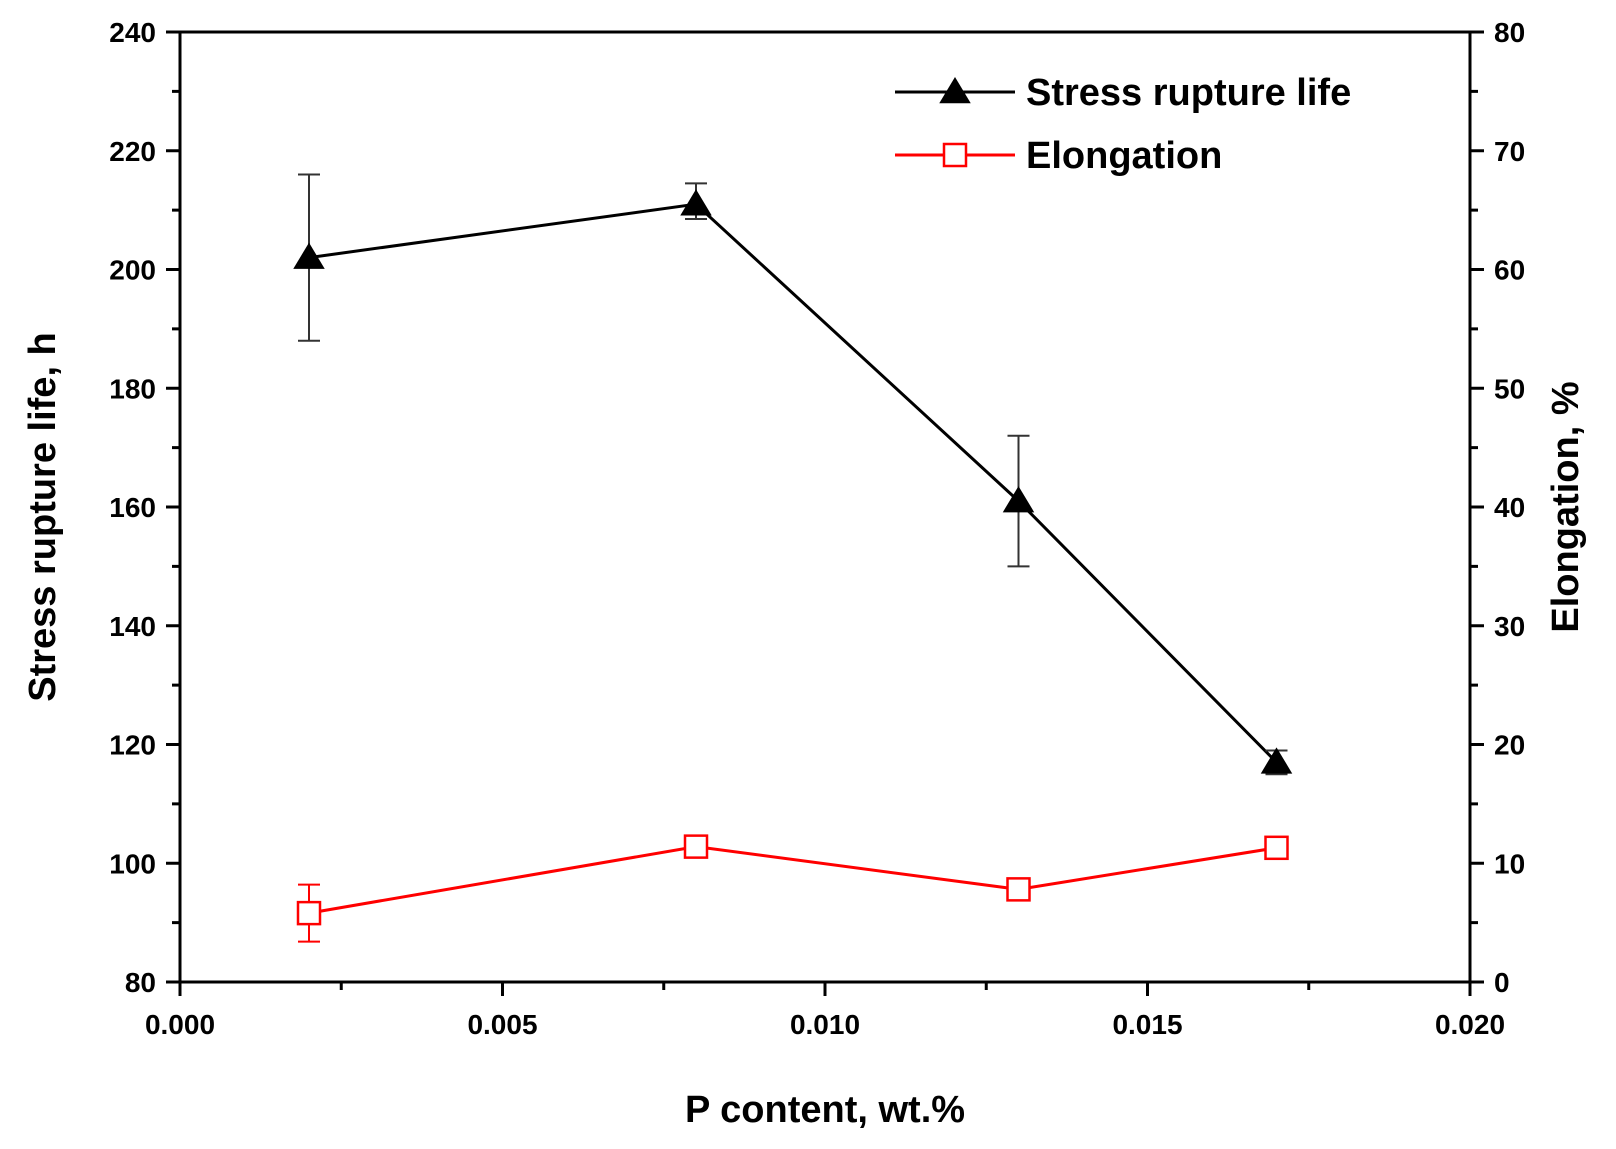 This screenshot has height=1149, width=1616. Describe the element at coordinates (1124, 156) in the screenshot. I see `legend-label-elongation: Elongation` at that location.